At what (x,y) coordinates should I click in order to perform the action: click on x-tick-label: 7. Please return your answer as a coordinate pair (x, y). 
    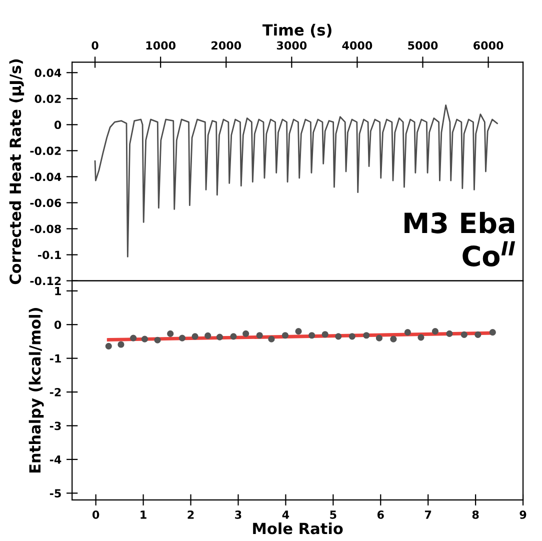
    Looking at the image, I should click on (428, 514).